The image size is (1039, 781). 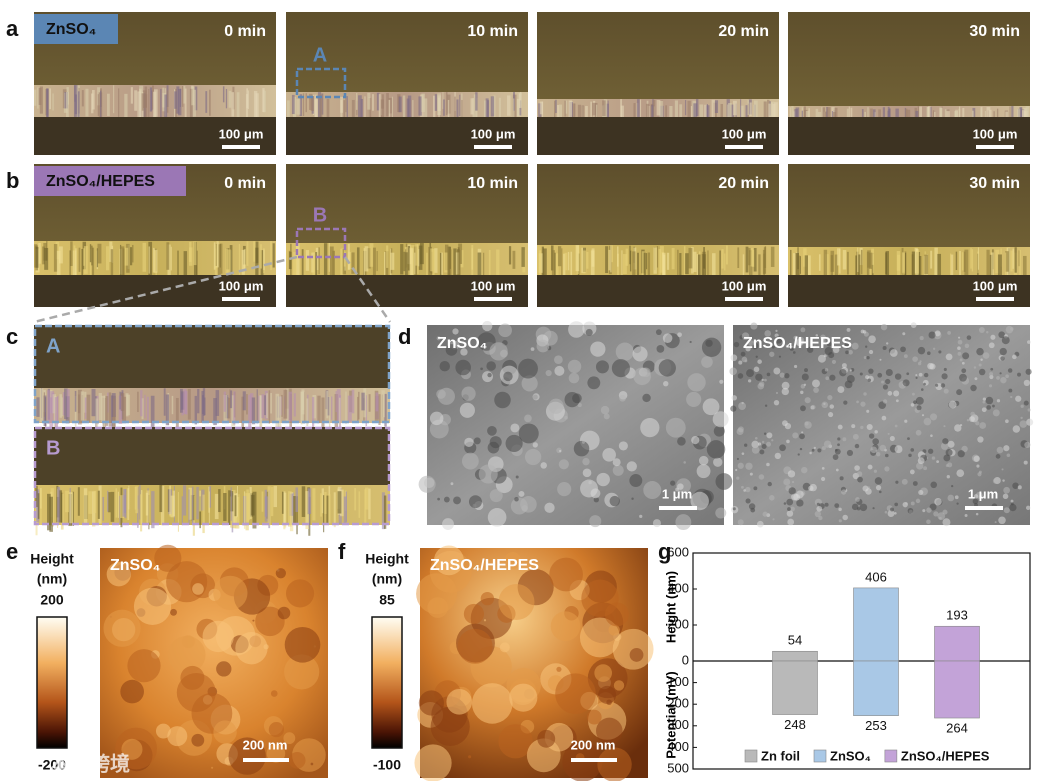 What do you see at coordinates (492, 183) in the screenshot?
I see `time-label: 10 min` at bounding box center [492, 183].